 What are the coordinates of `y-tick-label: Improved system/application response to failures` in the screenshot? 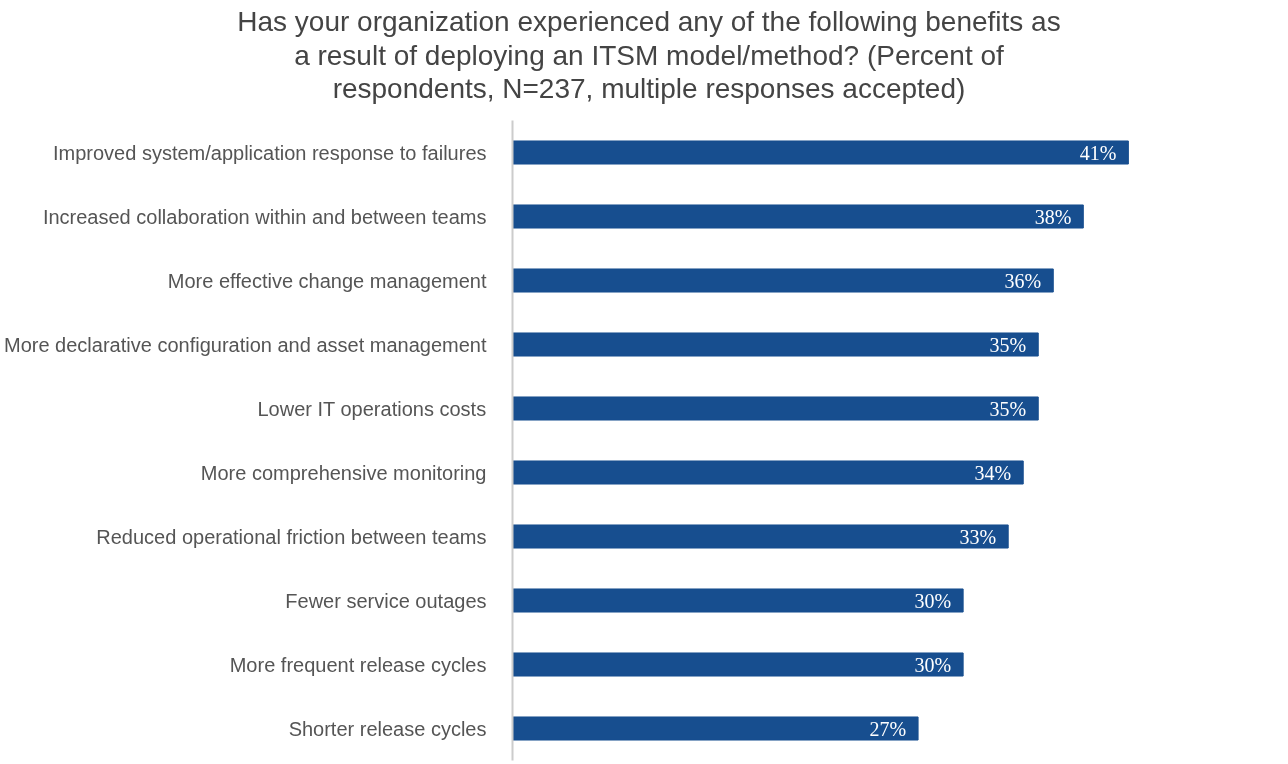 It's located at (269, 152).